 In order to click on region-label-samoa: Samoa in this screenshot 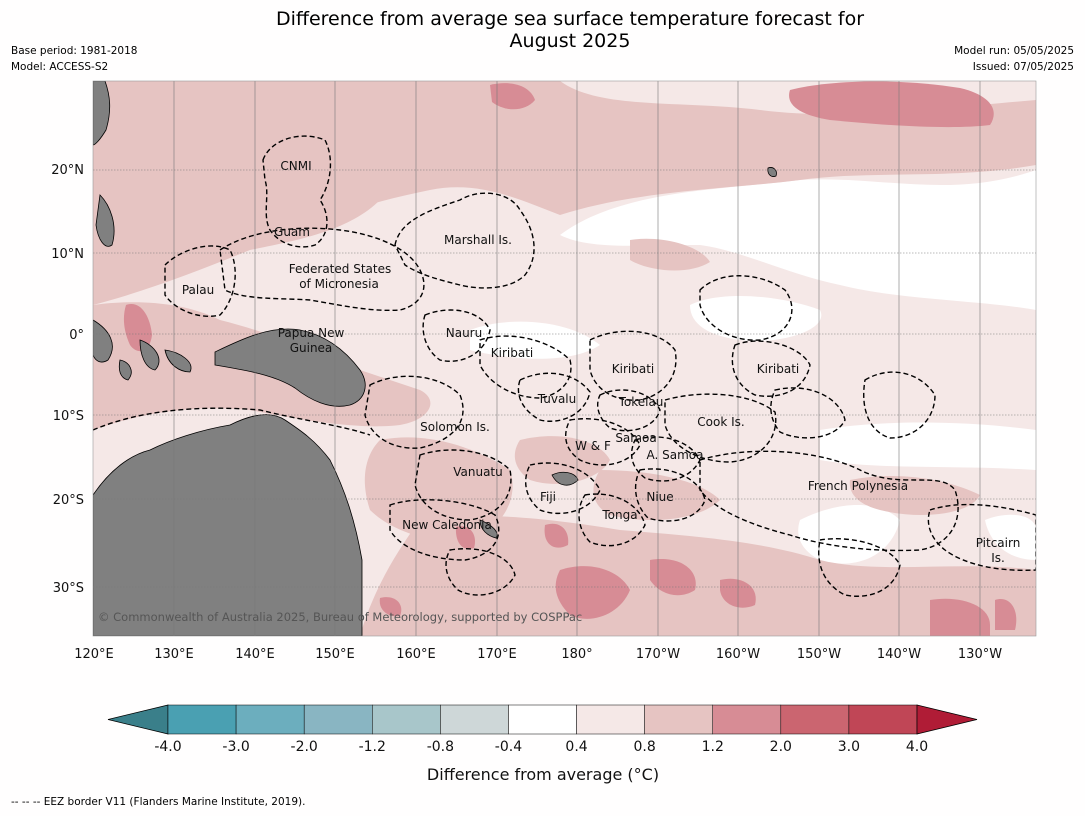, I will do `click(635, 438)`.